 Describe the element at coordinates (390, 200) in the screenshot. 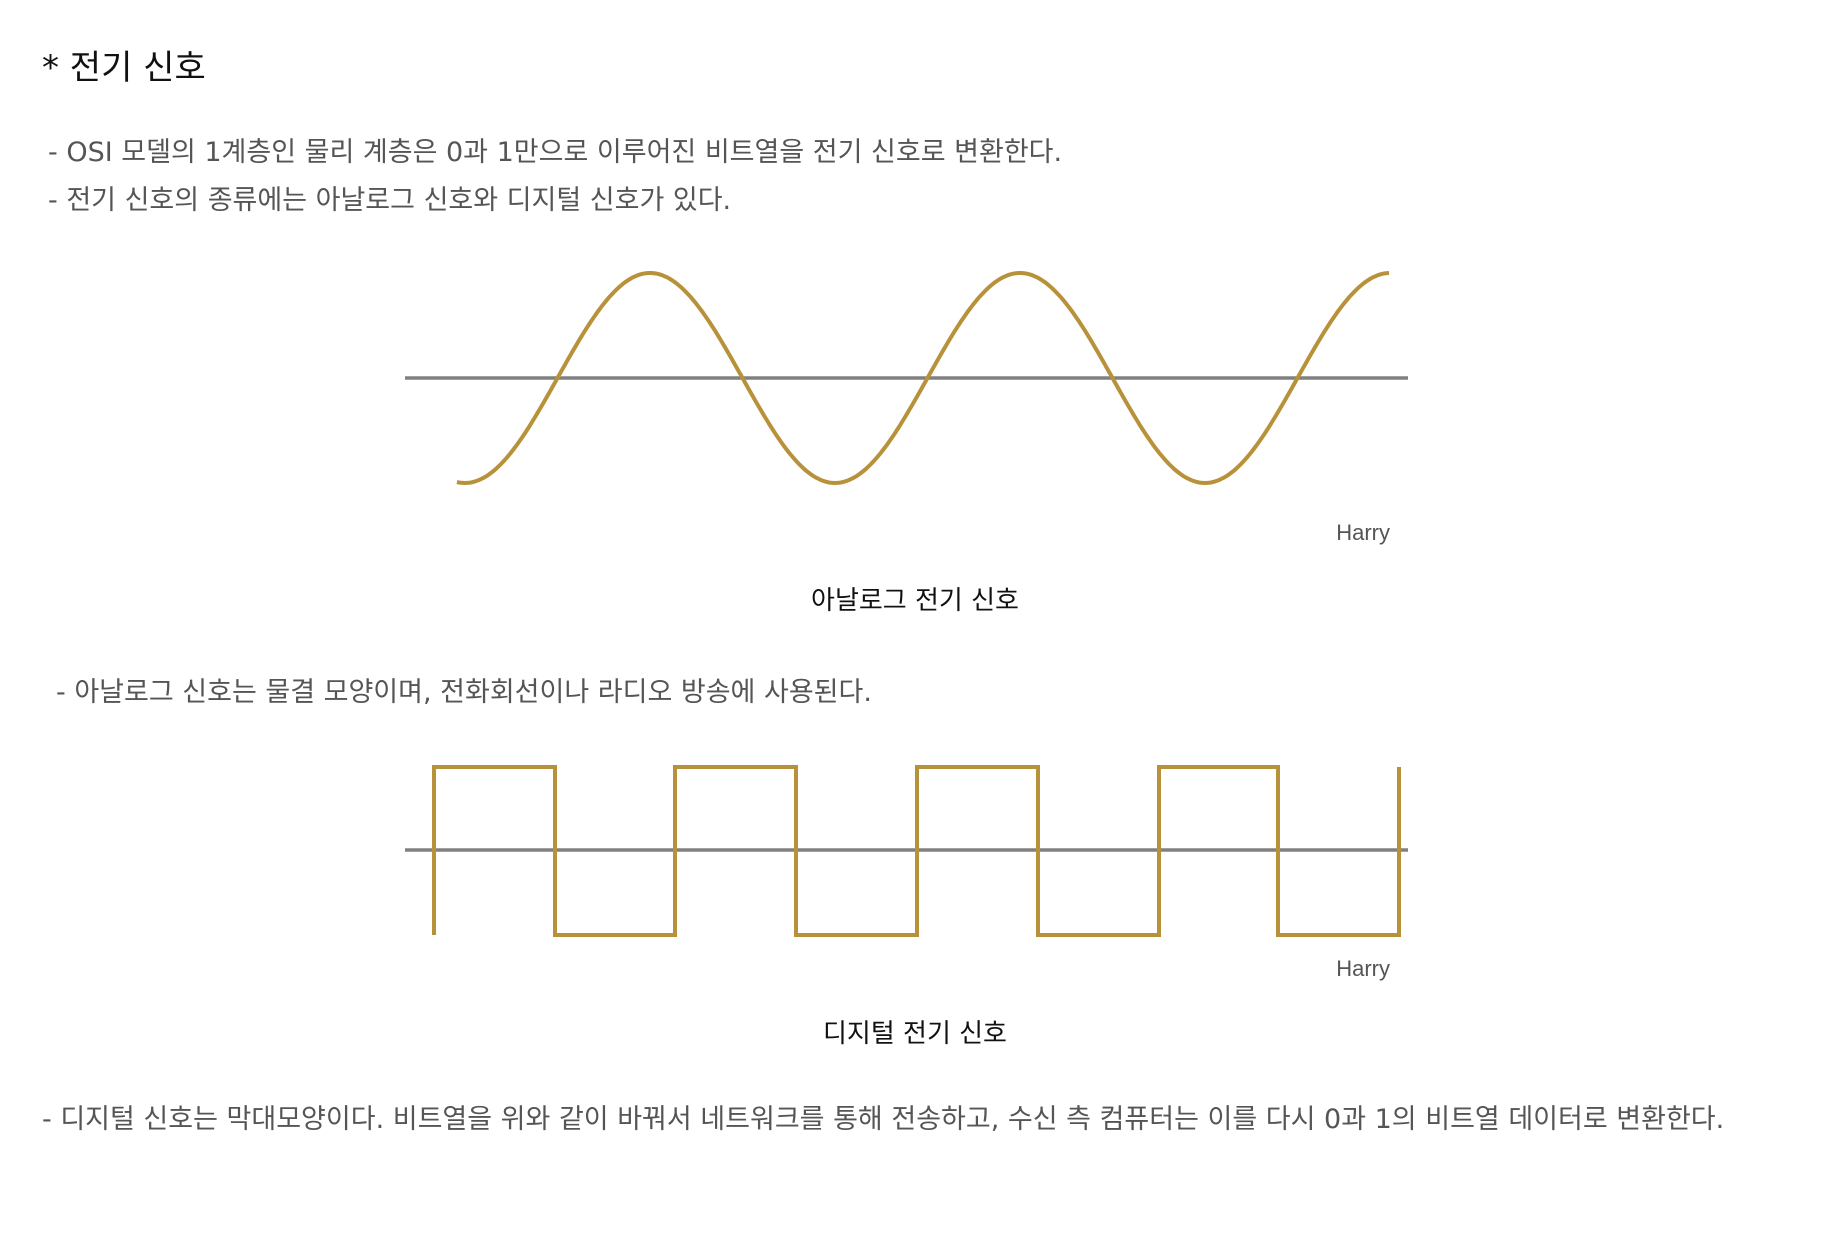

I see `intro-line-2: - 전기 신호의 종류에는 아날로그 신호와 디지털 신호가 있다.` at that location.